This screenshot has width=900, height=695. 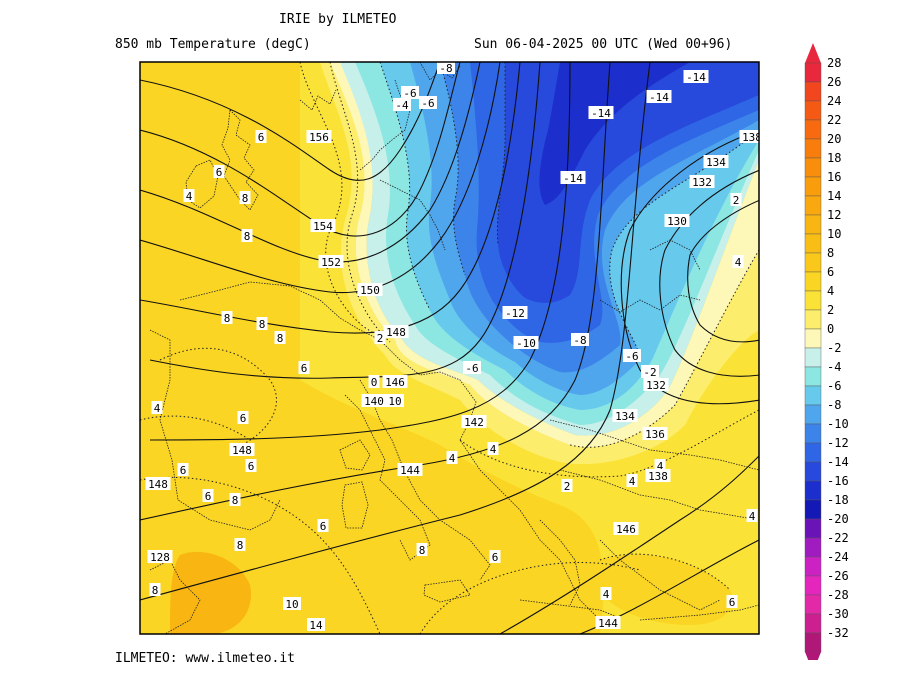 What do you see at coordinates (374, 382) in the screenshot?
I see `temperature-label-text: 0` at bounding box center [374, 382].